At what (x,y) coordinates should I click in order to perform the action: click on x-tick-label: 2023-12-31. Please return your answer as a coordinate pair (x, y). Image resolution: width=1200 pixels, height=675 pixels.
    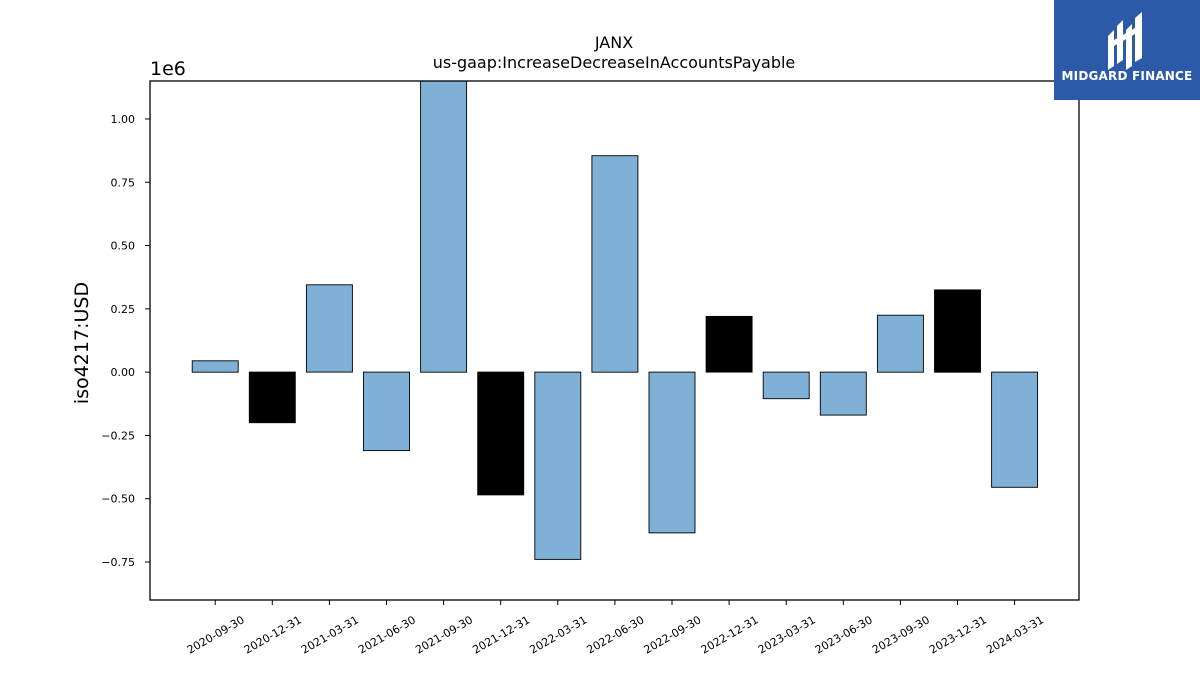
    Looking at the image, I should click on (958, 634).